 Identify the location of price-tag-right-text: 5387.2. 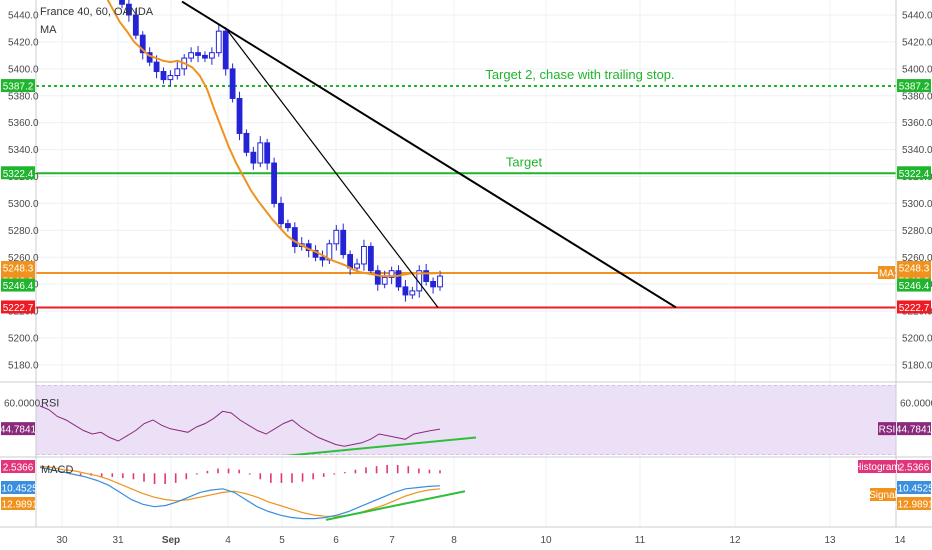
(914, 87).